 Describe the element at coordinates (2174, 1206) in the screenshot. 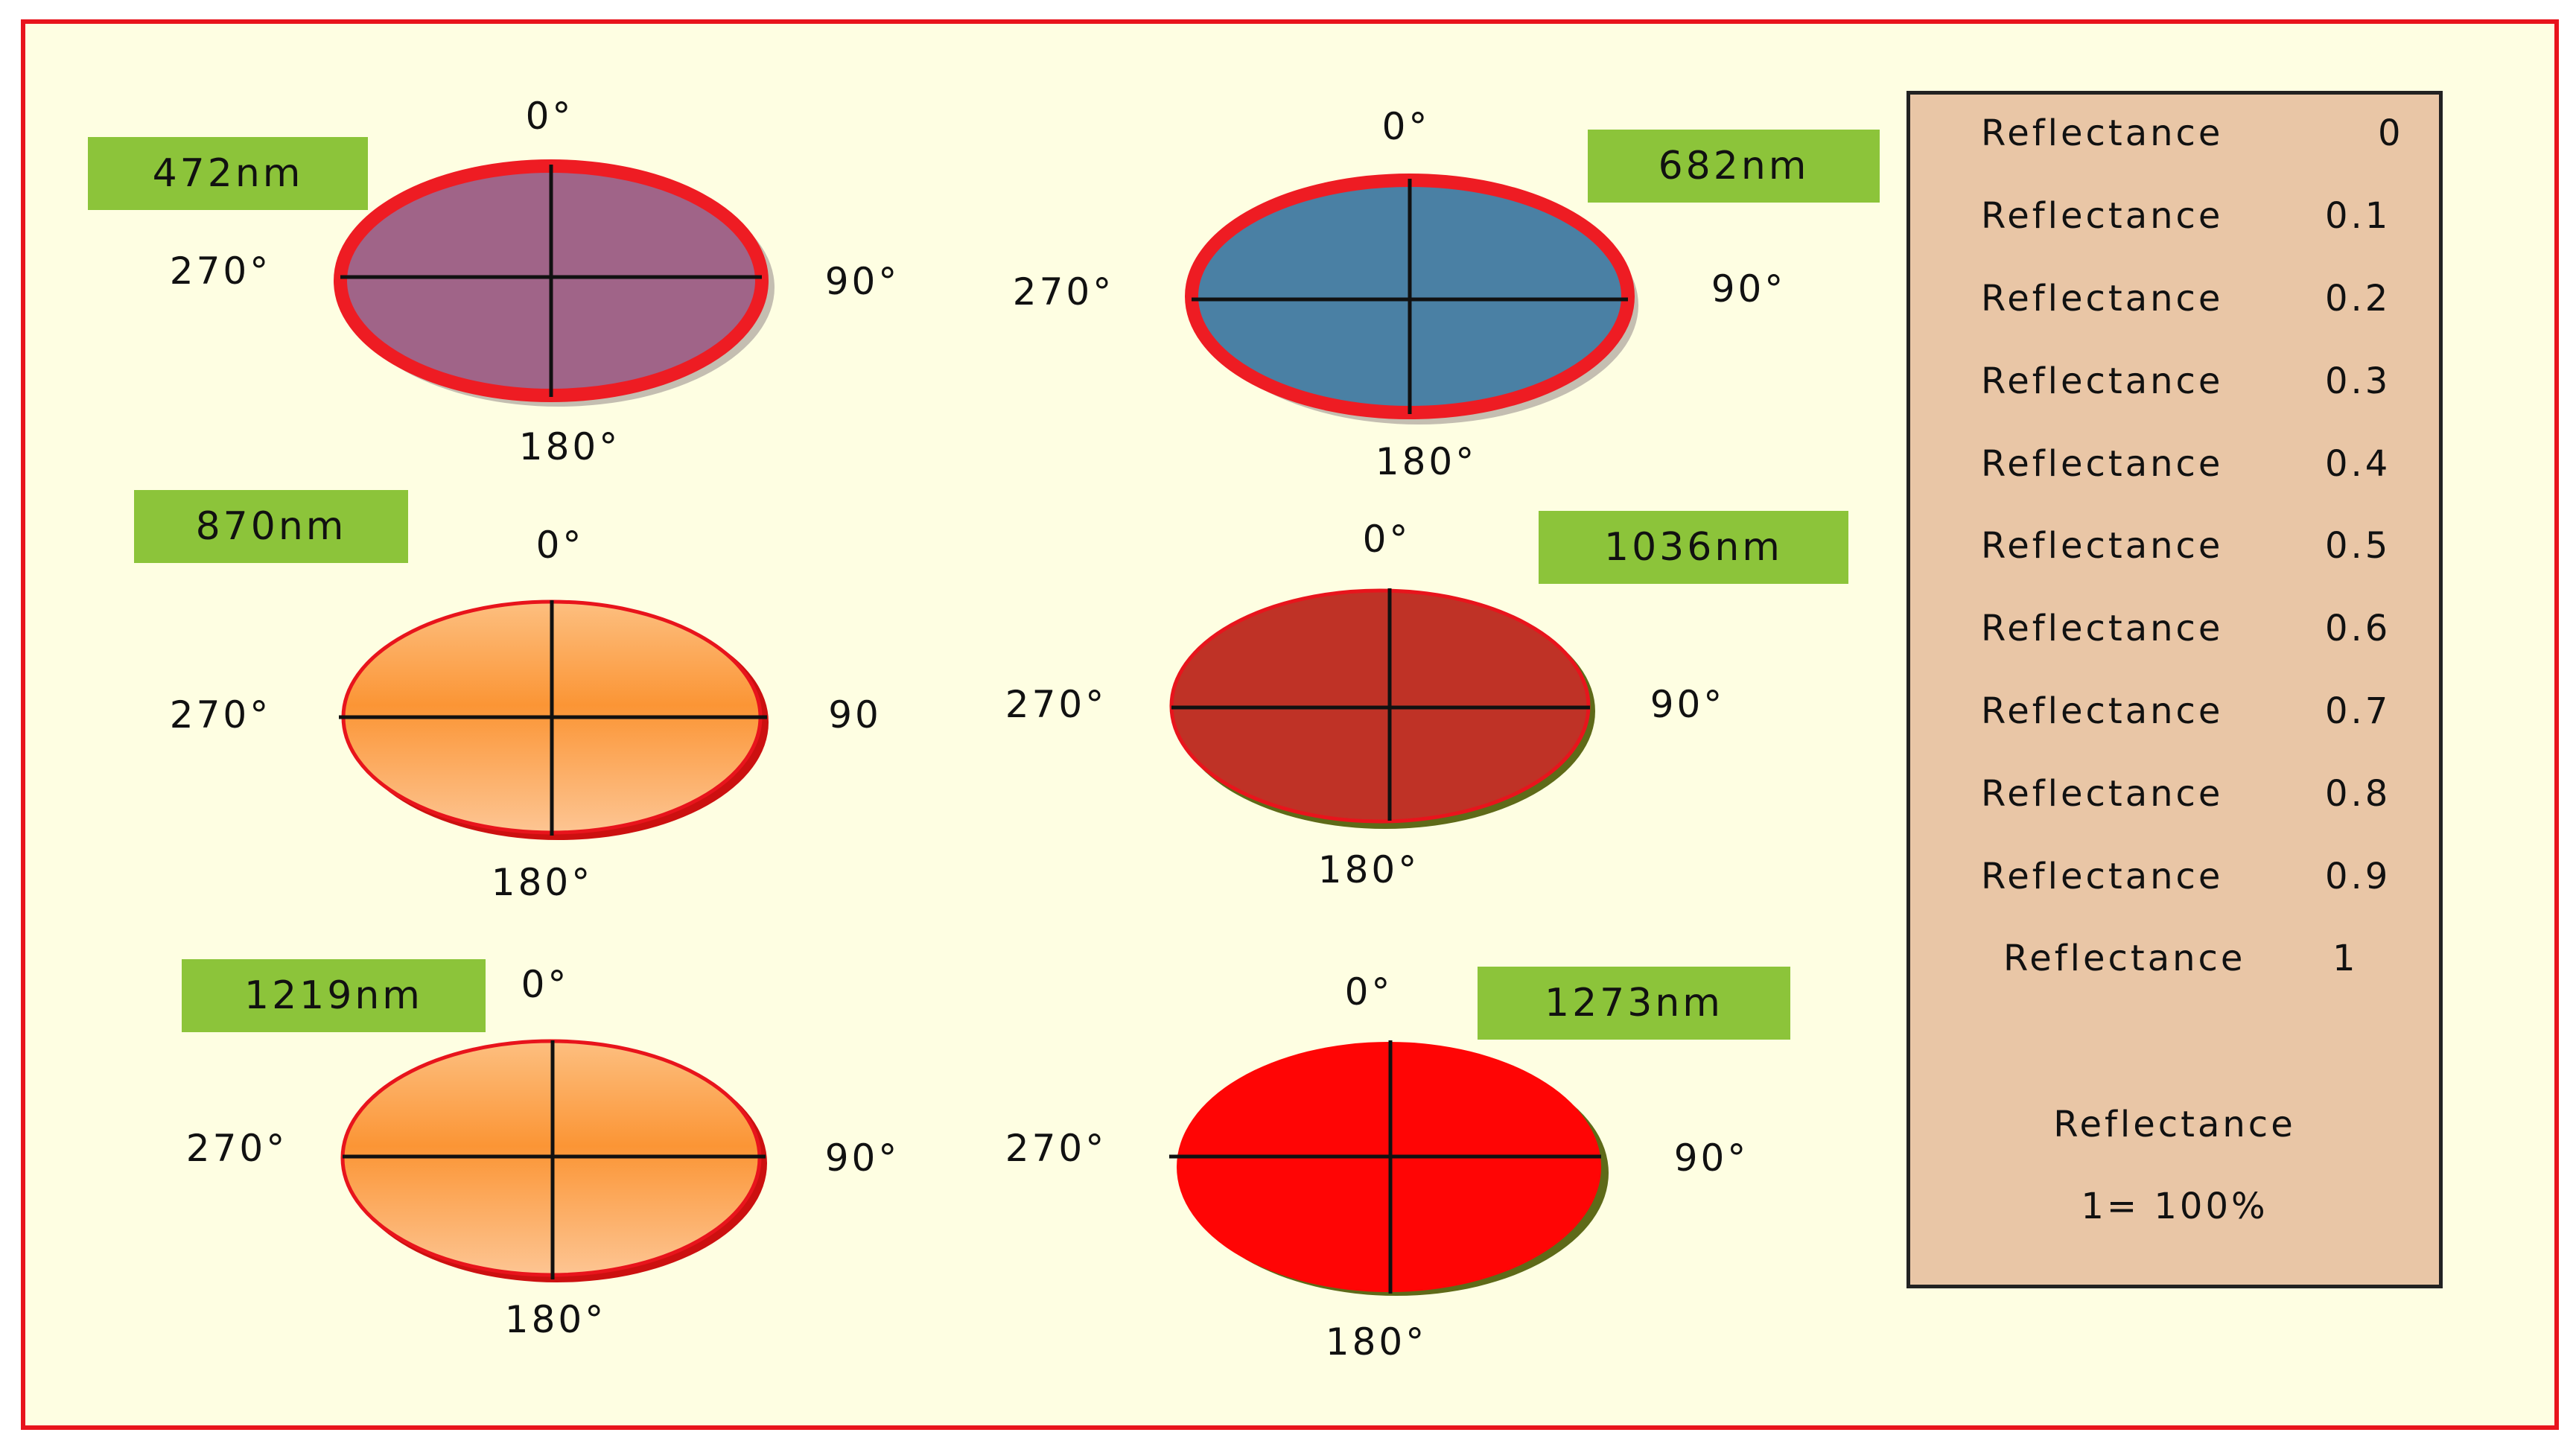

I see `legend-note-value: 1= 100%` at that location.